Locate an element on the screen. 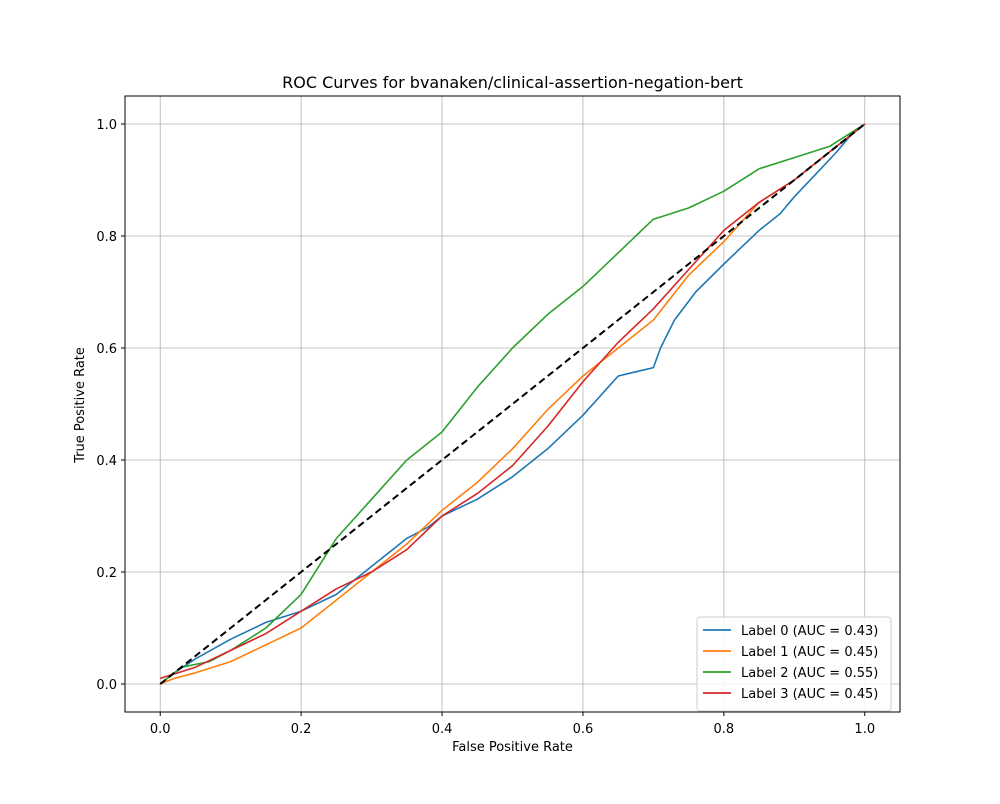 The width and height of the screenshot is (1000, 804). x-tick-label: 0.6 is located at coordinates (583, 729).